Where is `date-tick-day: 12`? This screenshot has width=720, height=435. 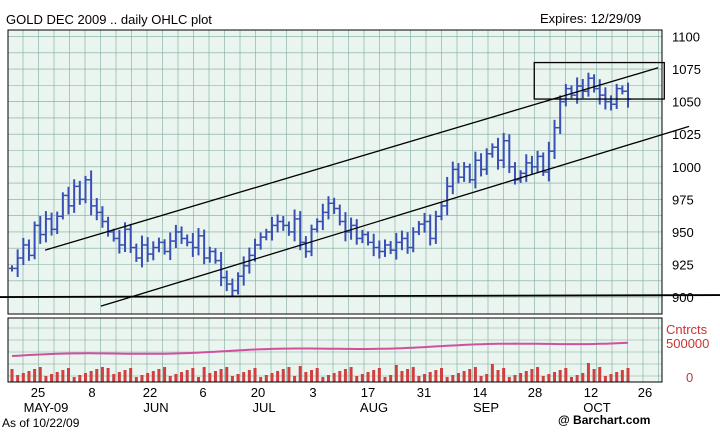 date-tick-day: 12 is located at coordinates (591, 392).